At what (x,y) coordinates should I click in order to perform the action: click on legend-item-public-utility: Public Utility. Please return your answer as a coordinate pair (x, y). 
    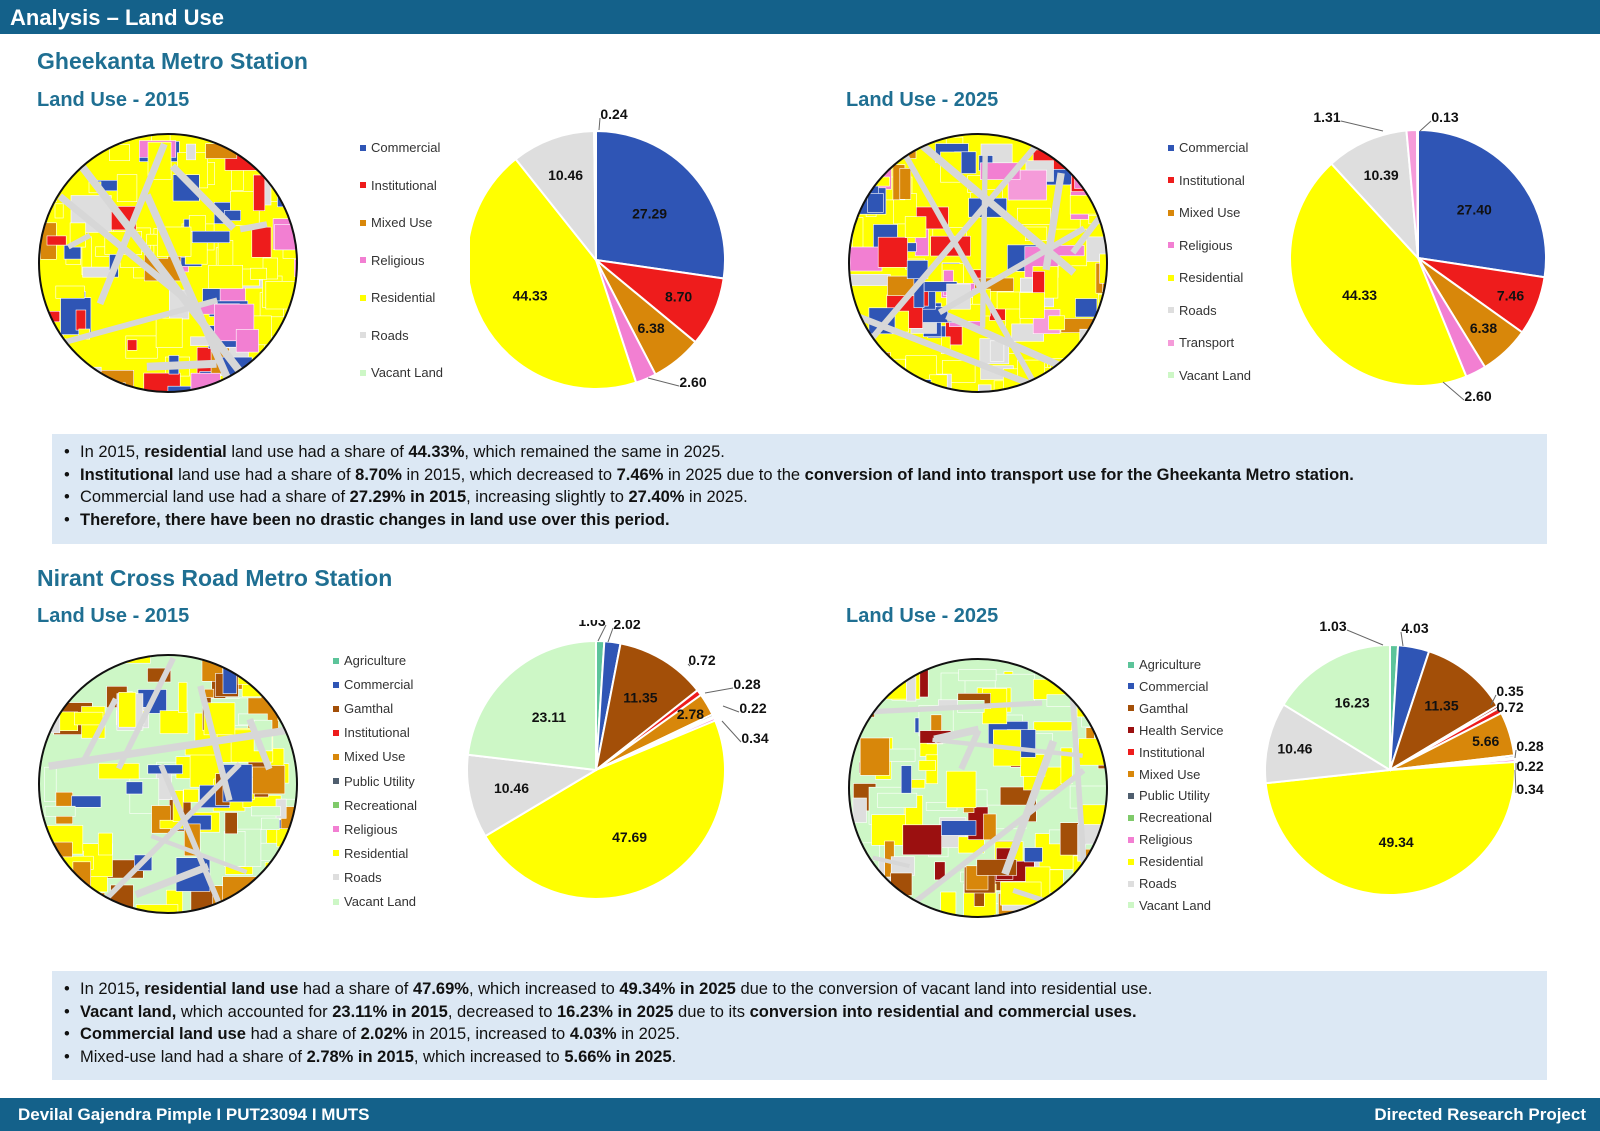
    Looking at the image, I should click on (374, 781).